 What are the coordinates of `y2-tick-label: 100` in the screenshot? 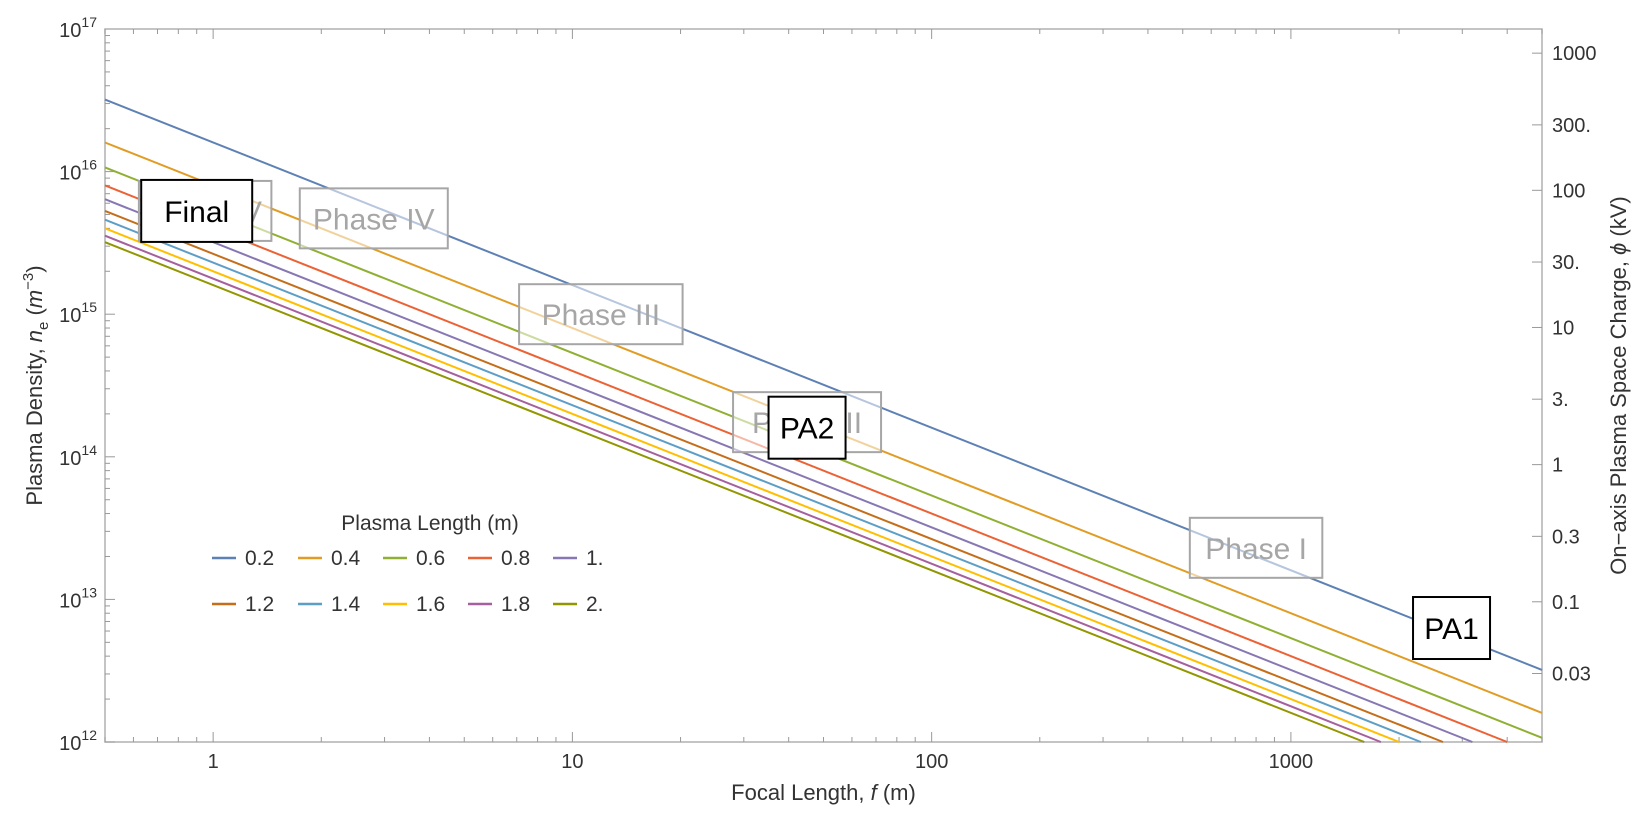 It's located at (1568, 191).